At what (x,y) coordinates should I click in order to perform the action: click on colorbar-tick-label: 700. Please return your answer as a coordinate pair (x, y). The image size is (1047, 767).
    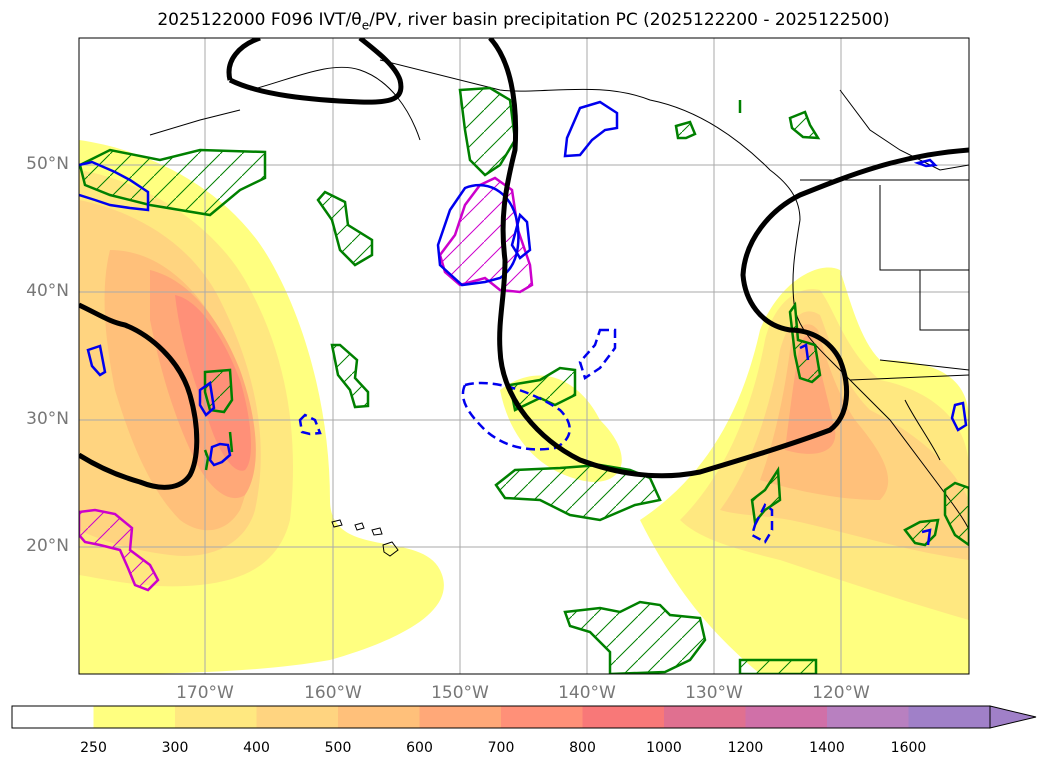
    Looking at the image, I should click on (501, 748).